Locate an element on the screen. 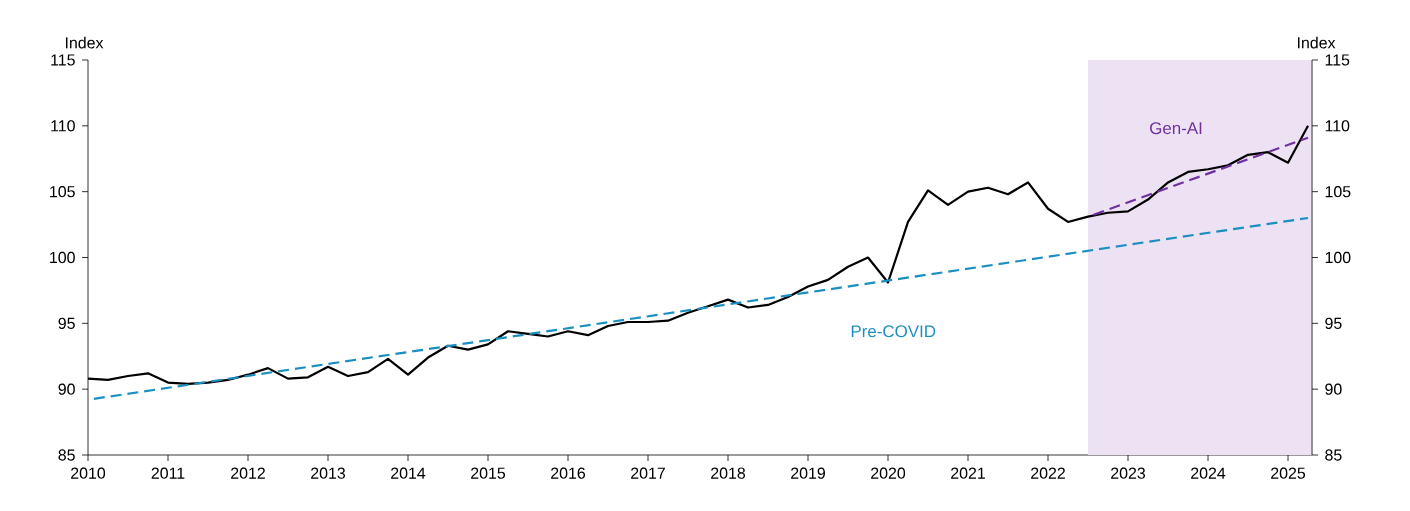 Image resolution: width=1410 pixels, height=511 pixels. y2-tick-label: 95 is located at coordinates (1333, 323).